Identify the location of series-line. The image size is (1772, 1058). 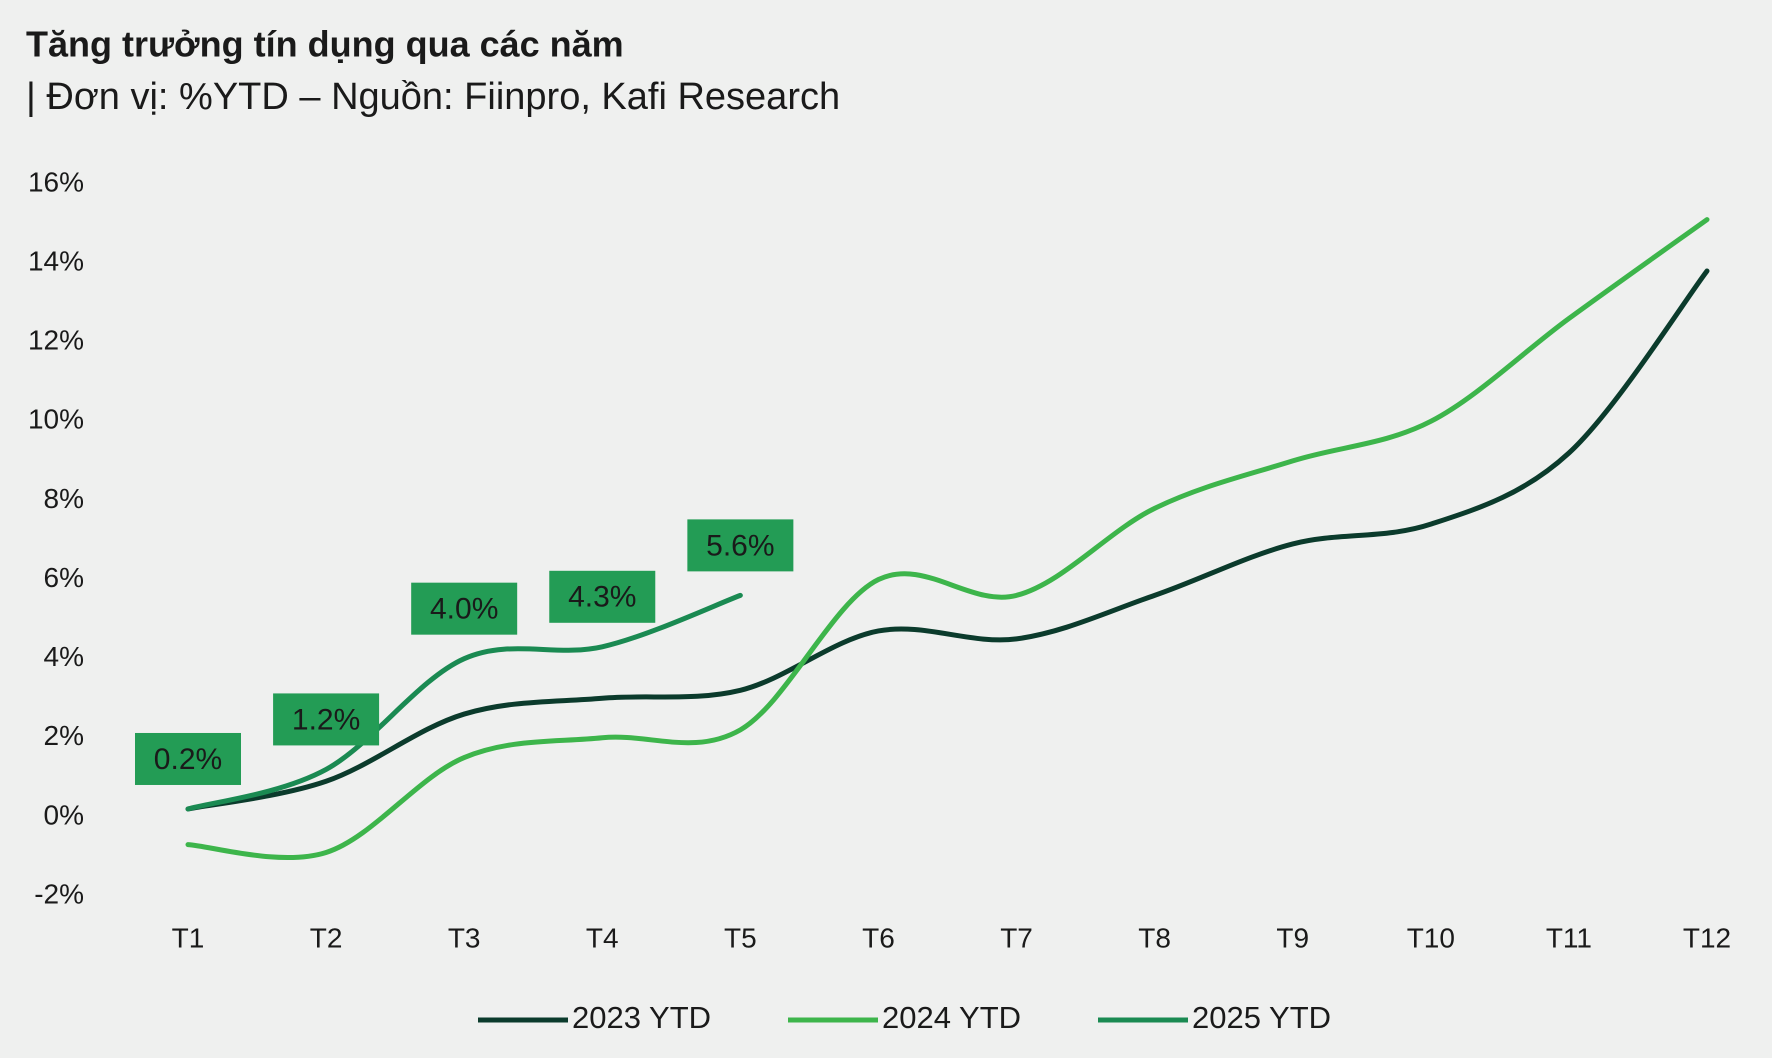
(464, 702).